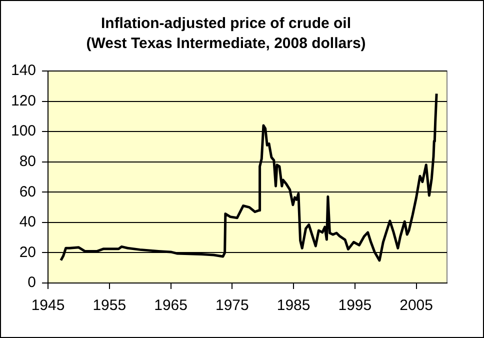 This screenshot has height=338, width=484. What do you see at coordinates (27, 191) in the screenshot?
I see `y-tick-label: 60` at bounding box center [27, 191].